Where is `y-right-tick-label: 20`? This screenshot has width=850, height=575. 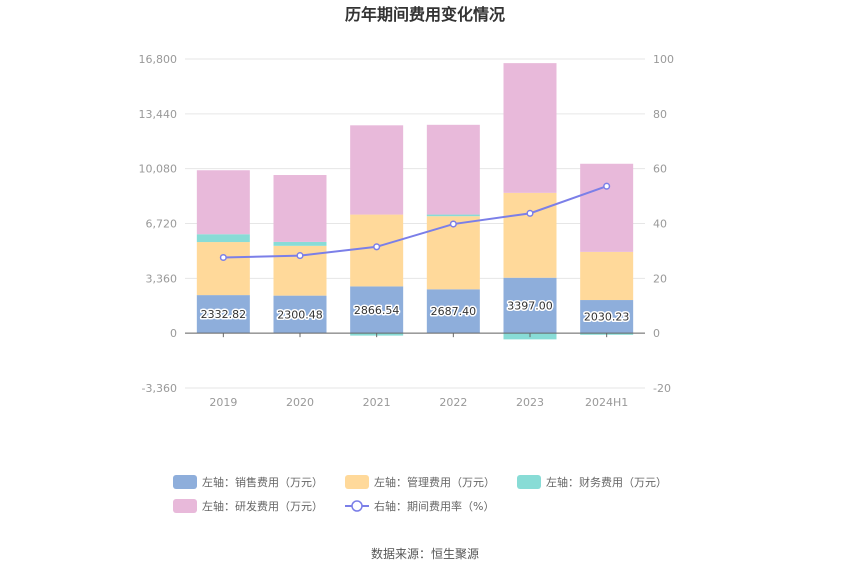
y-right-tick-label: 20 is located at coordinates (660, 278).